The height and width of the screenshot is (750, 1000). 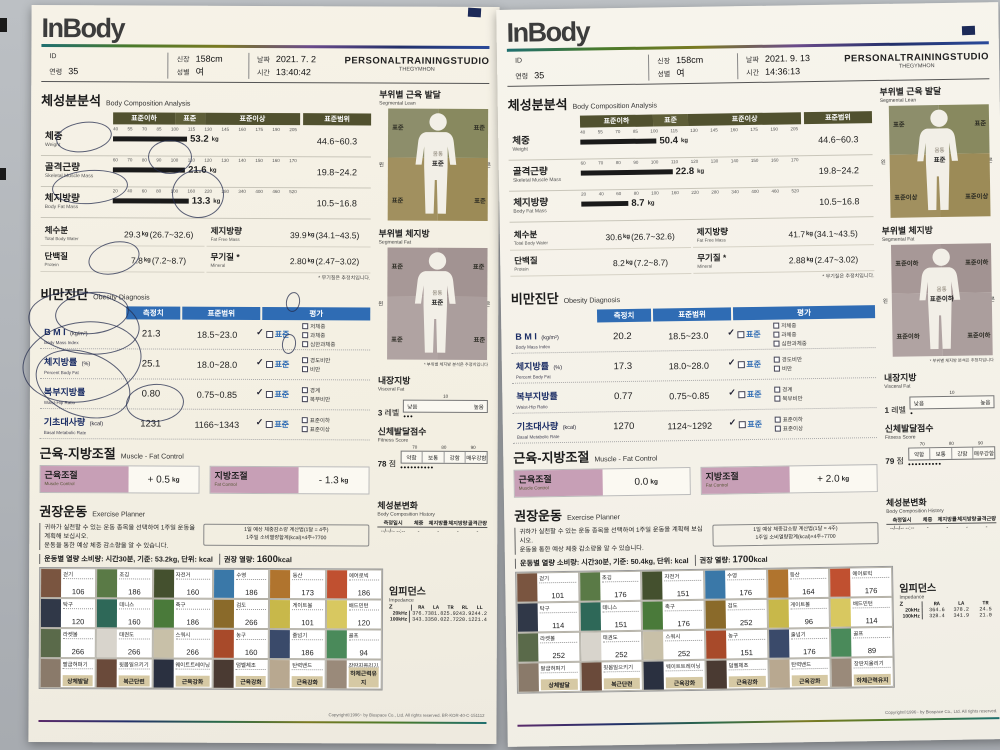 I want to click on fitness-grade-label: 보통, so click(x=433, y=457).